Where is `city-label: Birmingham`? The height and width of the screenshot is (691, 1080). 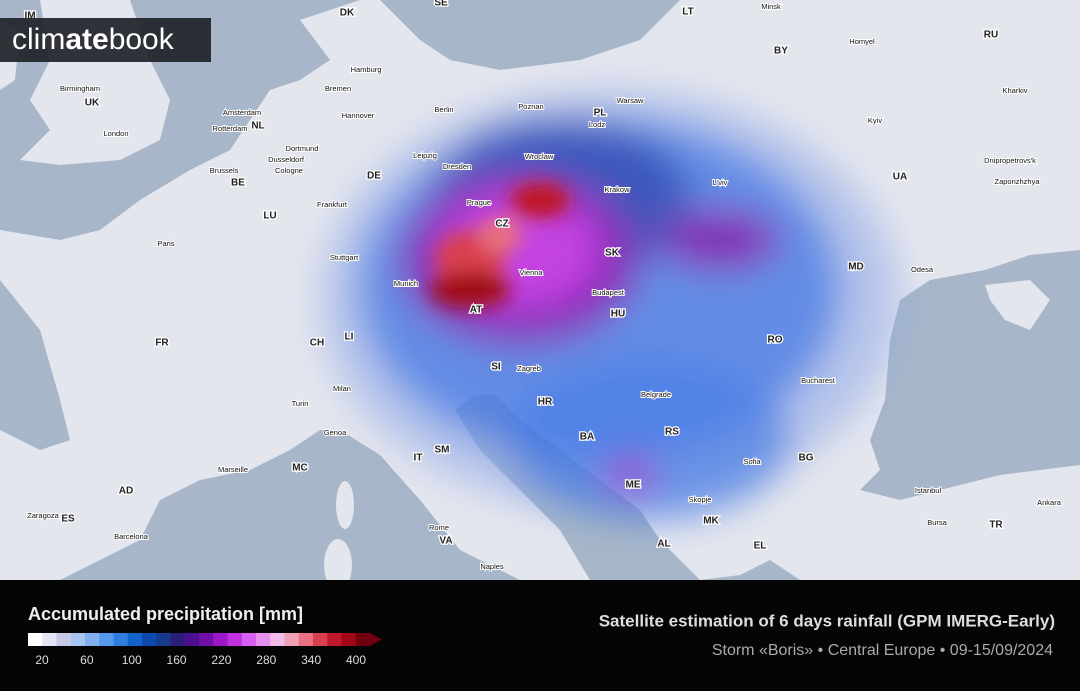
city-label: Birmingham is located at coordinates (80, 88).